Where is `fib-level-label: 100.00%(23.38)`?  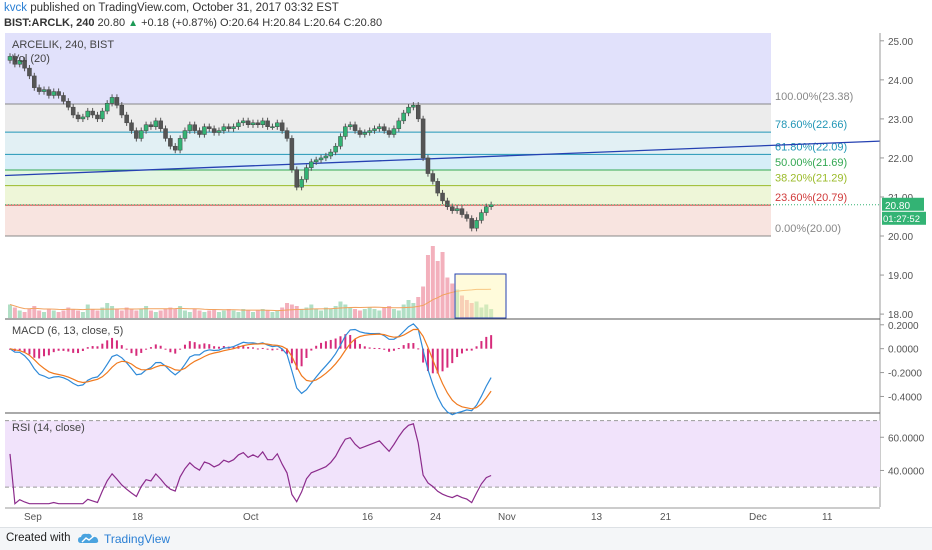 fib-level-label: 100.00%(23.38) is located at coordinates (814, 97).